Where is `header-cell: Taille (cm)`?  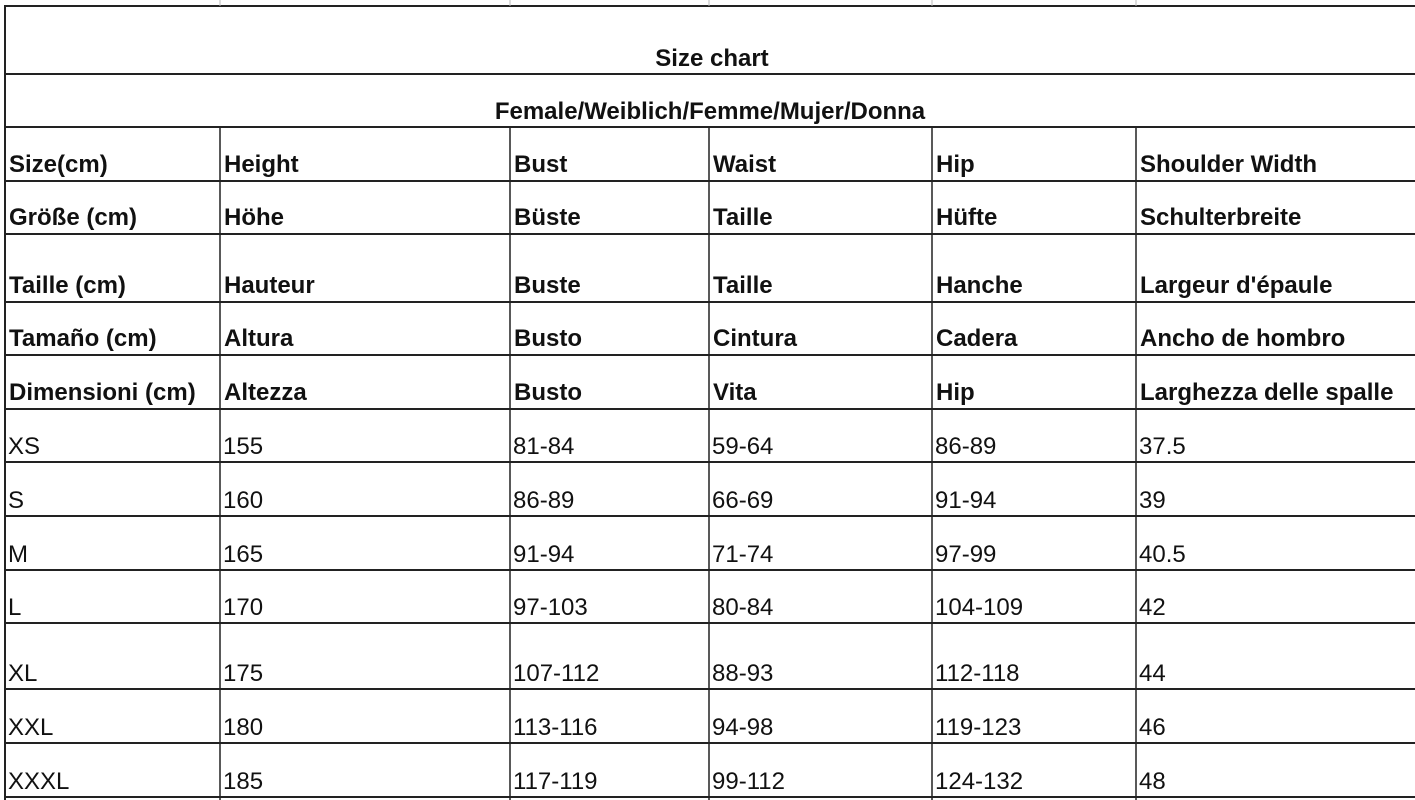
header-cell: Taille (cm) is located at coordinates (67, 285).